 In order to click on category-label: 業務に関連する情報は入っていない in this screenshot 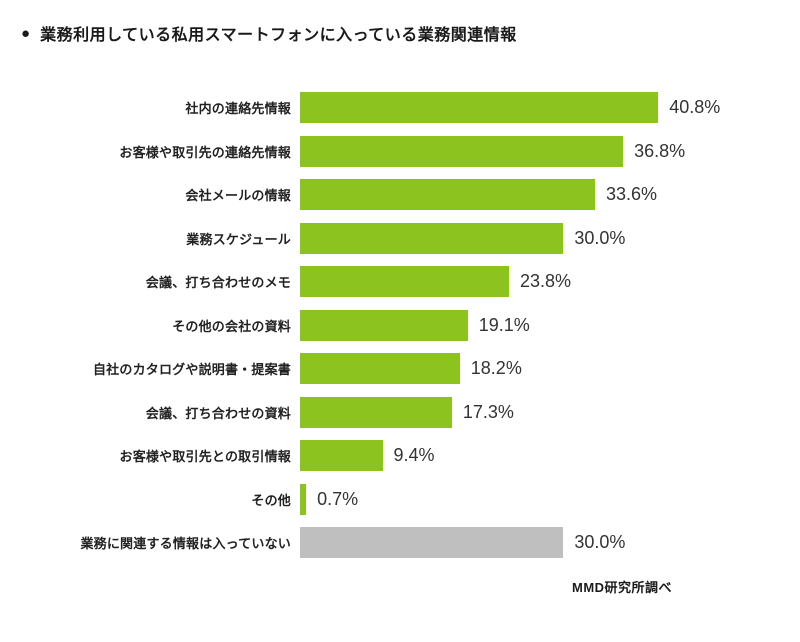, I will do `click(185, 543)`.